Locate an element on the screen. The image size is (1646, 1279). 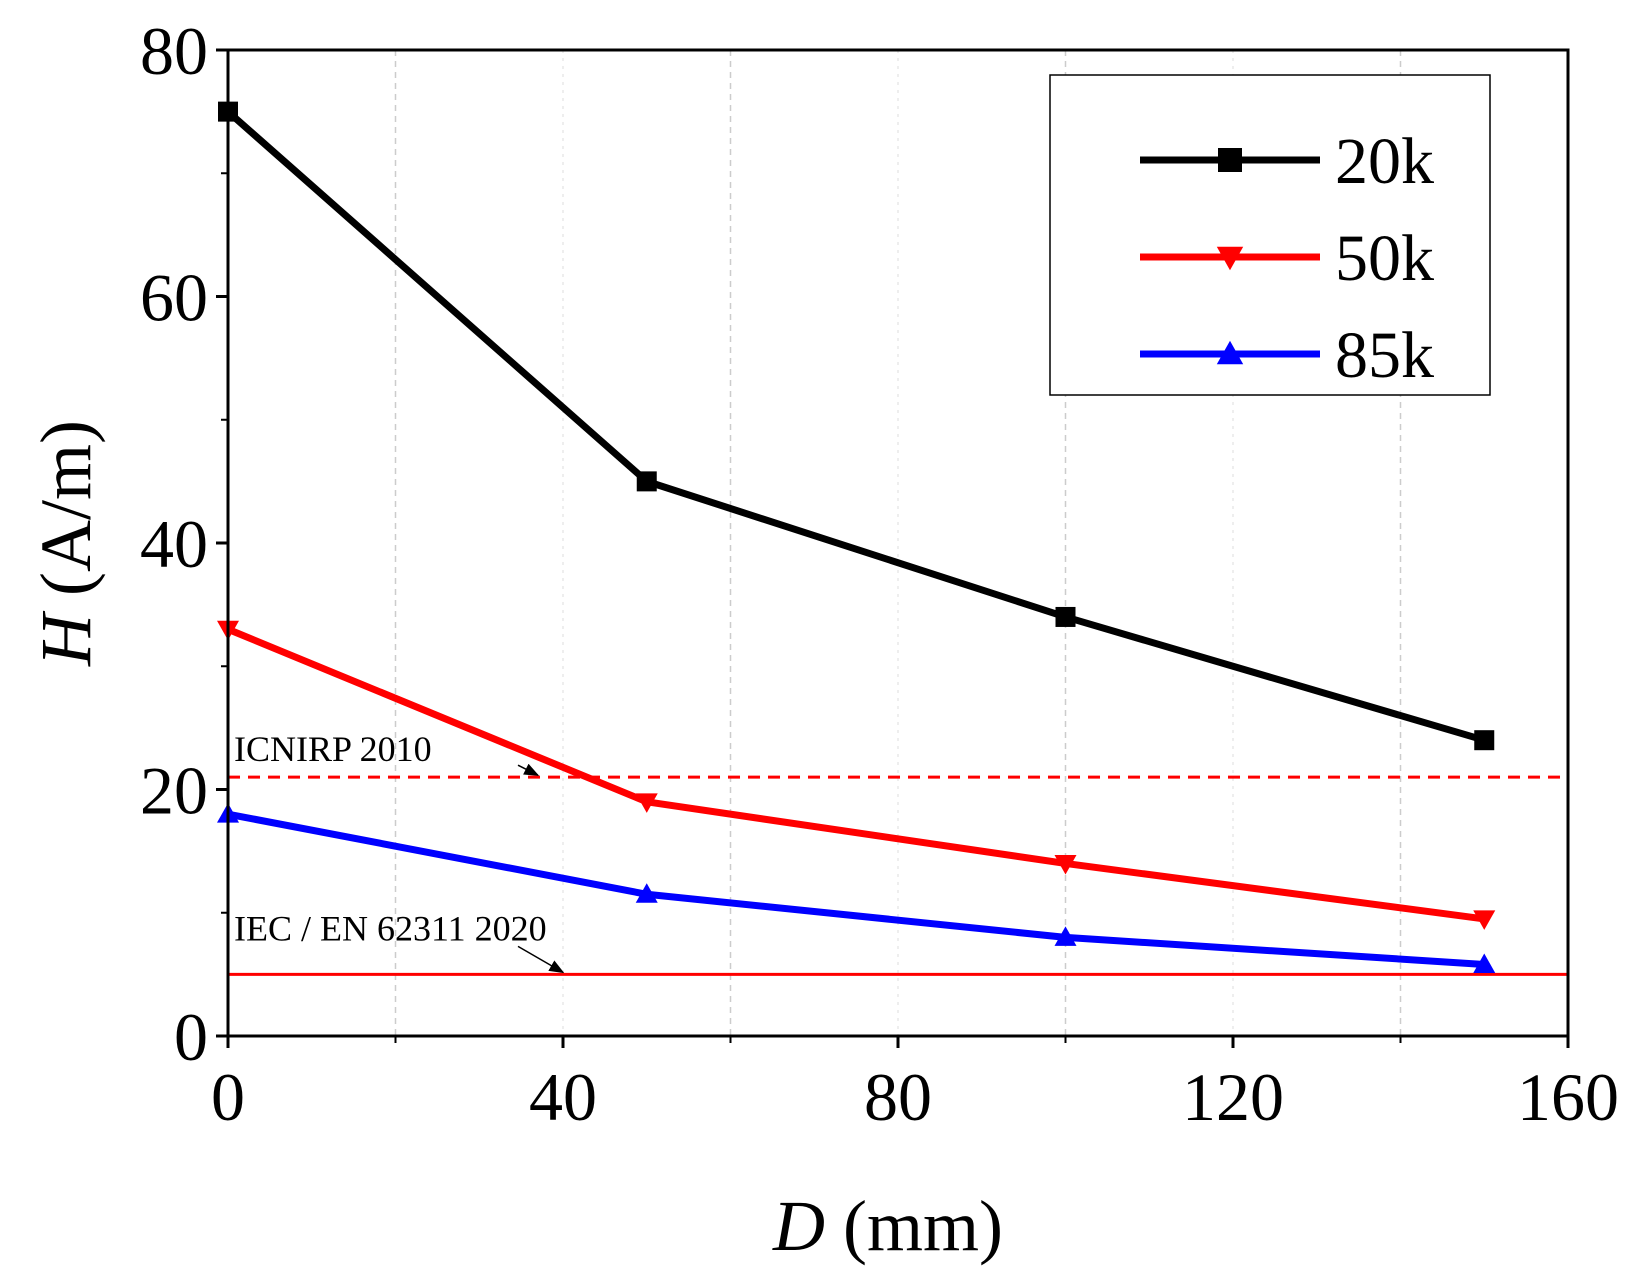
legend: 20k 50k 85k is located at coordinates (1270, 235).